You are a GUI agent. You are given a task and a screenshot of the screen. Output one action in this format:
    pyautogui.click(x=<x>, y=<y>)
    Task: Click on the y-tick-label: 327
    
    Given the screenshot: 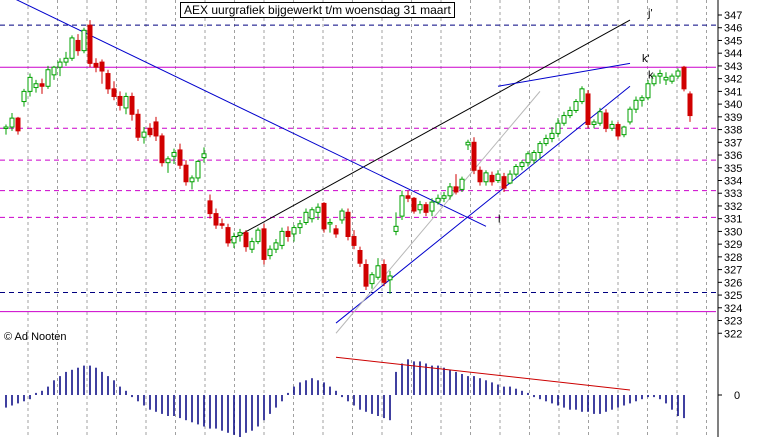 What is the action you would take?
    pyautogui.click(x=733, y=271)
    